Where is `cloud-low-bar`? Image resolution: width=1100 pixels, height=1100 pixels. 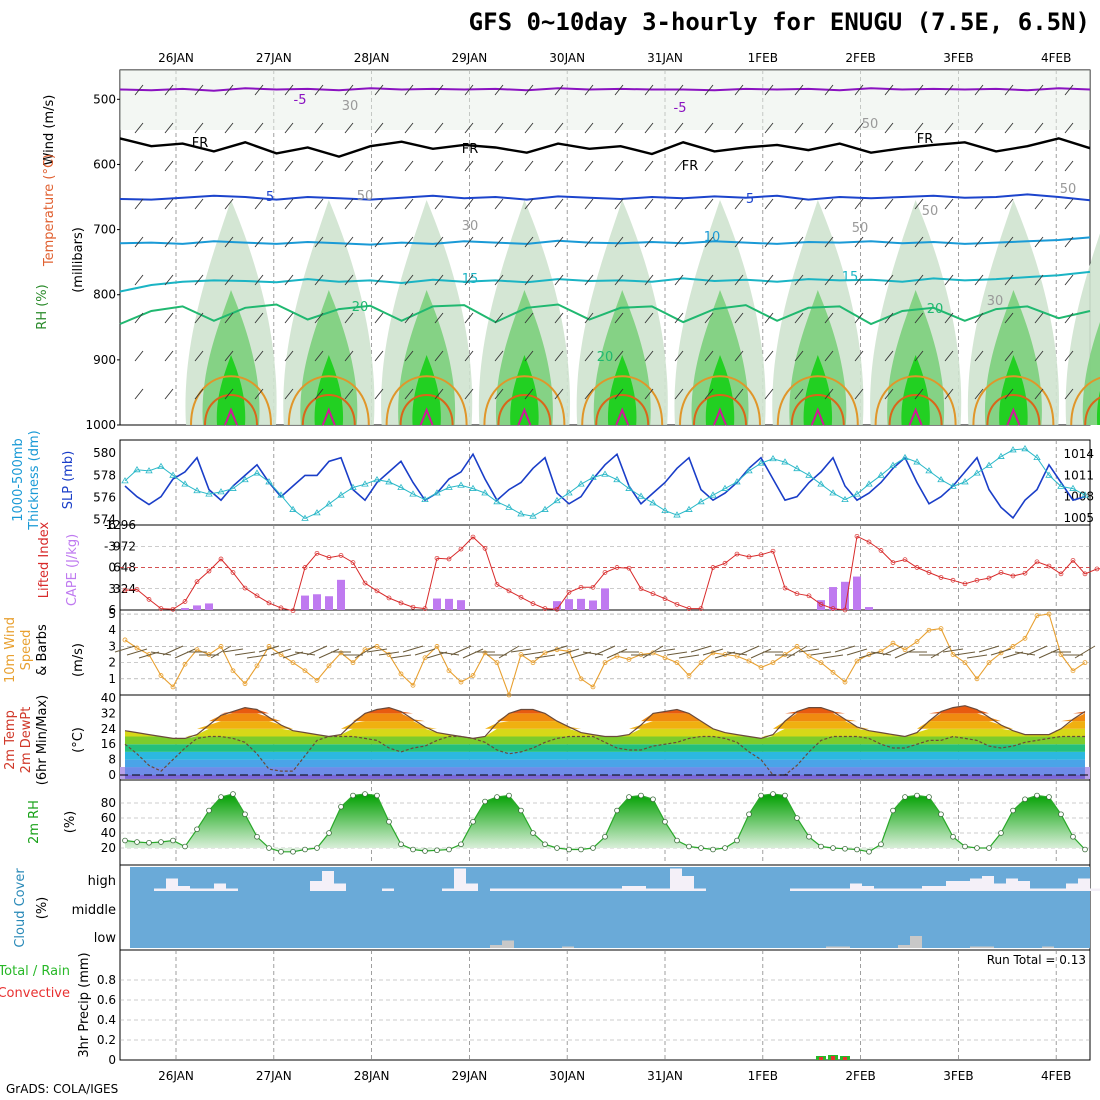 cloud-low-bar is located at coordinates (508, 944).